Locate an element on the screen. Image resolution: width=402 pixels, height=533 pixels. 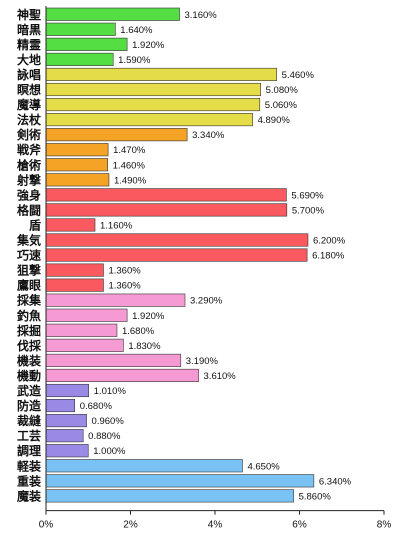
category-label: 暗黒 is located at coordinates (29, 29).